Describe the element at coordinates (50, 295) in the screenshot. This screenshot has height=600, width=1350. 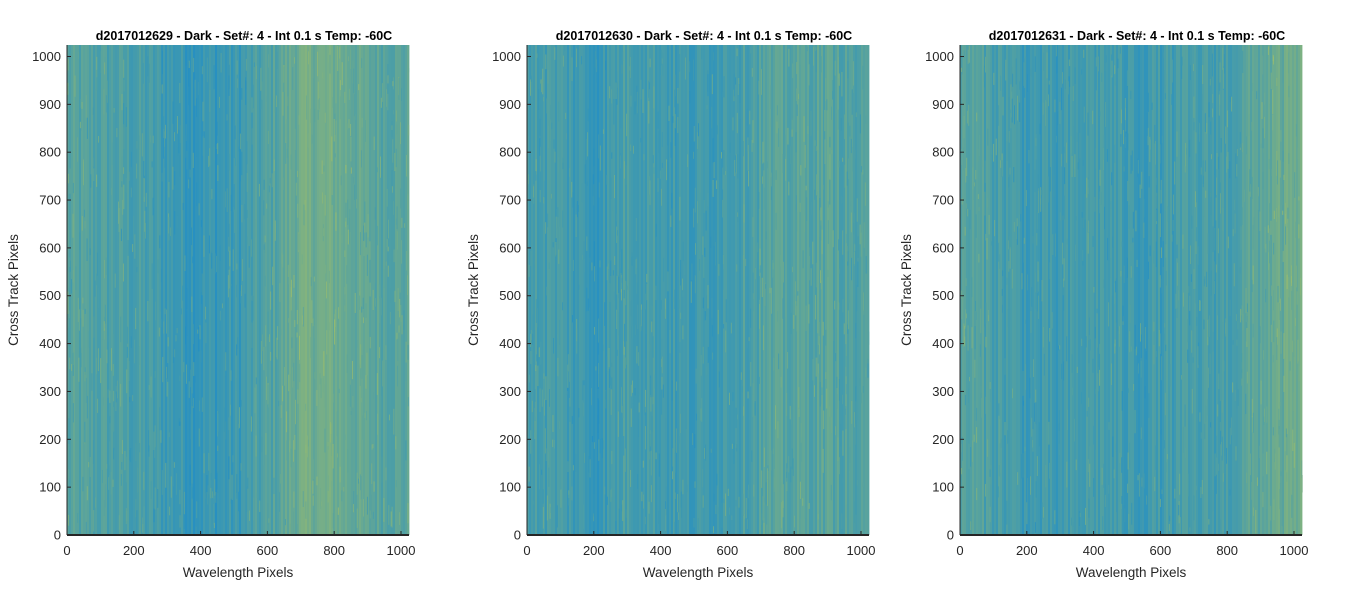
I see `y-tick-label: 500` at that location.